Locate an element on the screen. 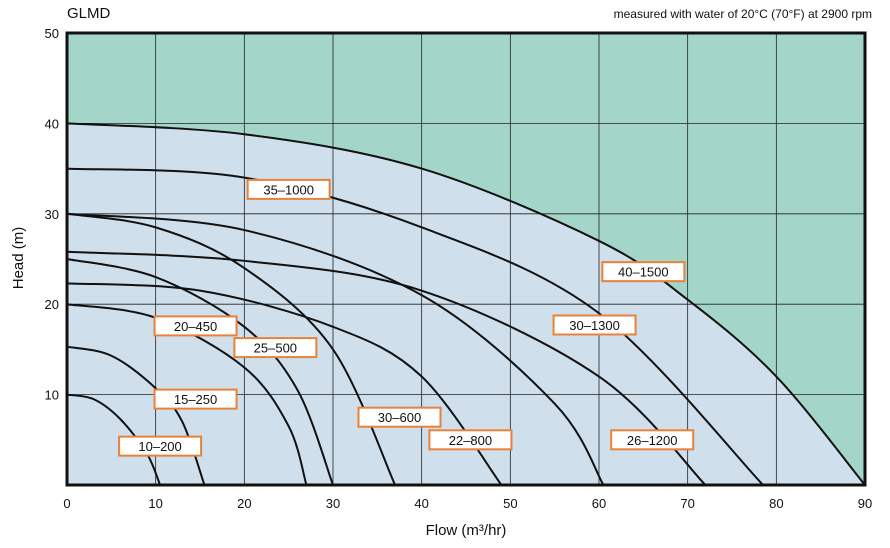 The height and width of the screenshot is (548, 890). curve-label: 15–250 is located at coordinates (195, 399).